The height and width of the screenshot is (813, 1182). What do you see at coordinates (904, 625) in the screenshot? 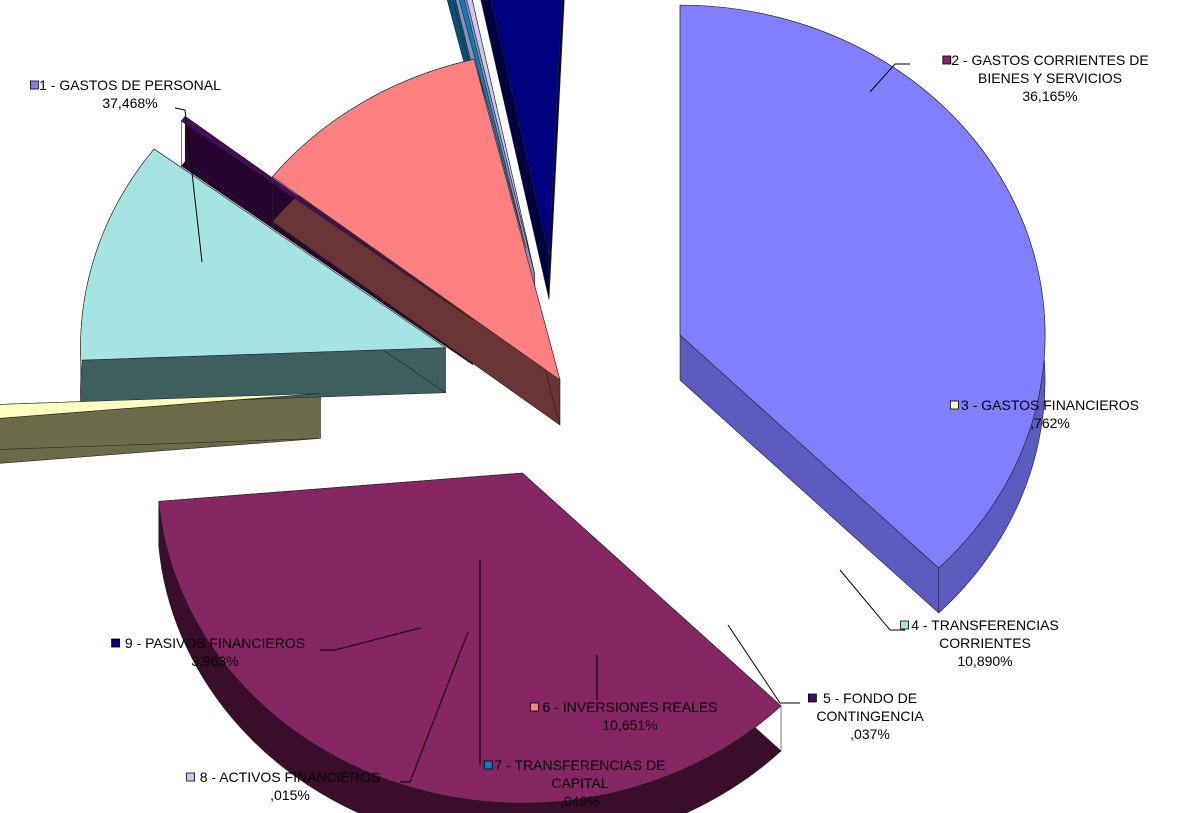
I see `legend-key-transferencias-corrientes` at bounding box center [904, 625].